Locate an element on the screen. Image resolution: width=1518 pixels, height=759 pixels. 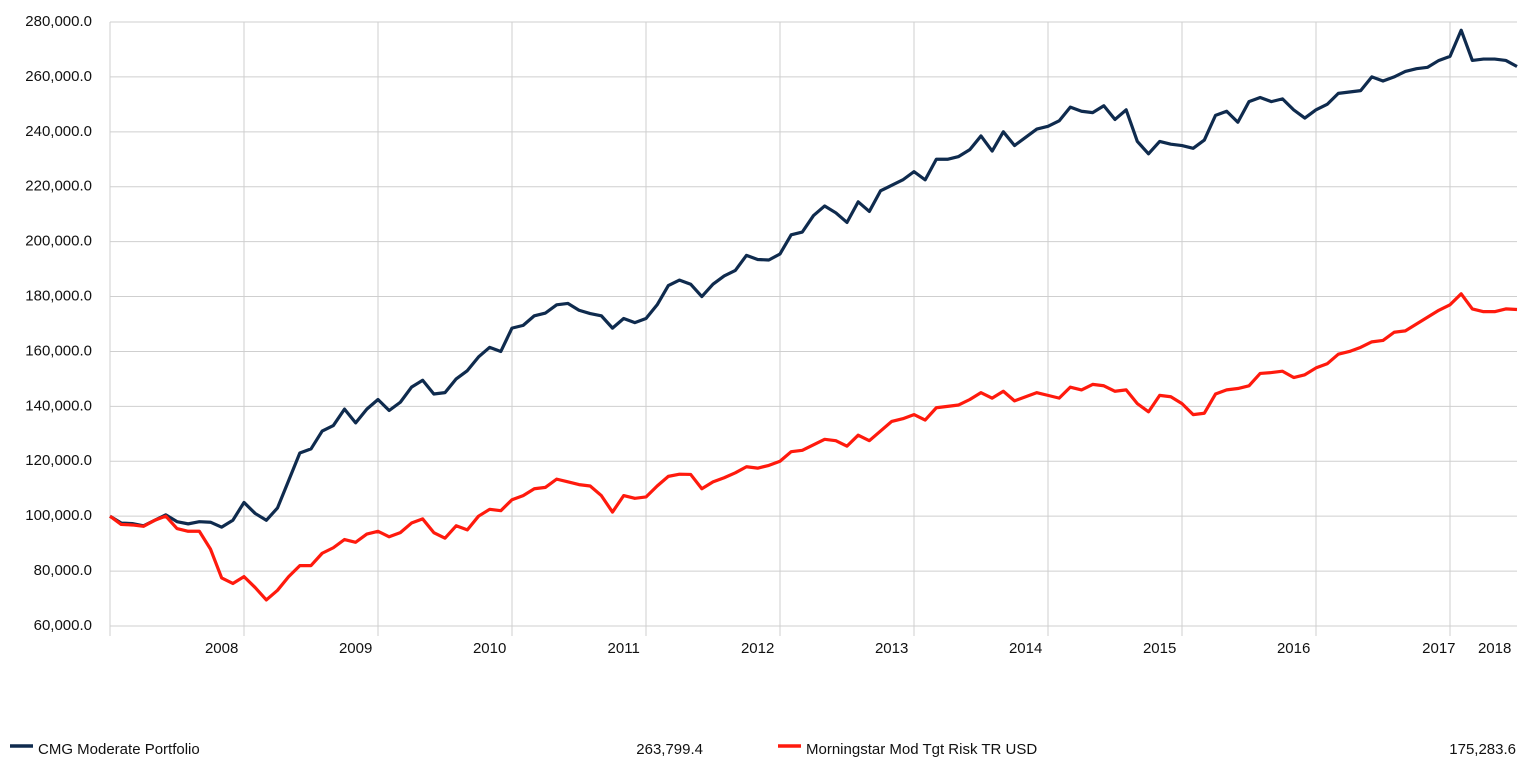
x-tick-label: 2009 is located at coordinates (355, 648).